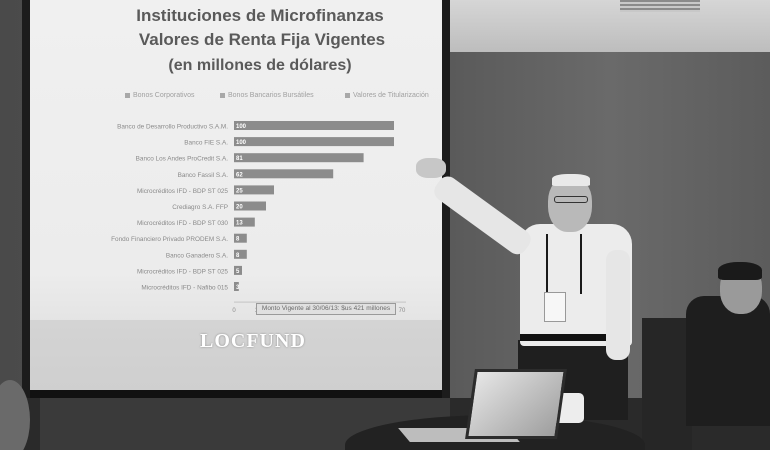 This screenshot has width=770, height=450. Describe the element at coordinates (200, 207) in the screenshot. I see `category-label: Crediagro S.A. FFP` at that location.